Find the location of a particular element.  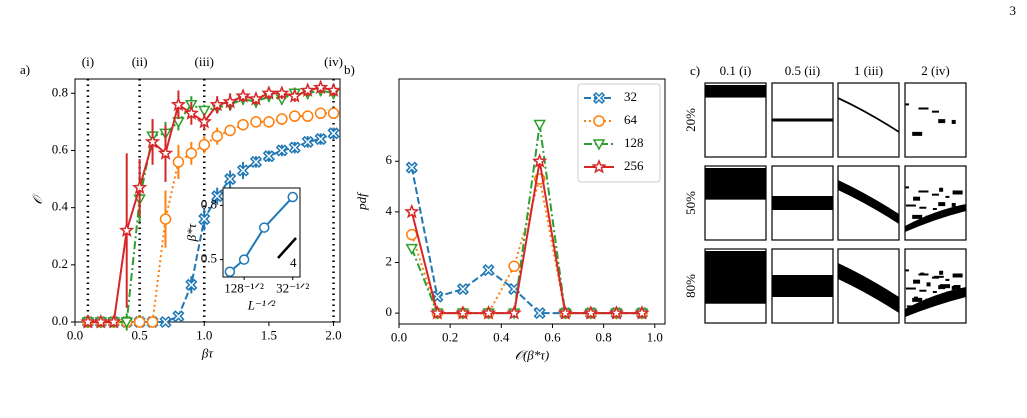

reference-label: (iii) is located at coordinates (205, 61).